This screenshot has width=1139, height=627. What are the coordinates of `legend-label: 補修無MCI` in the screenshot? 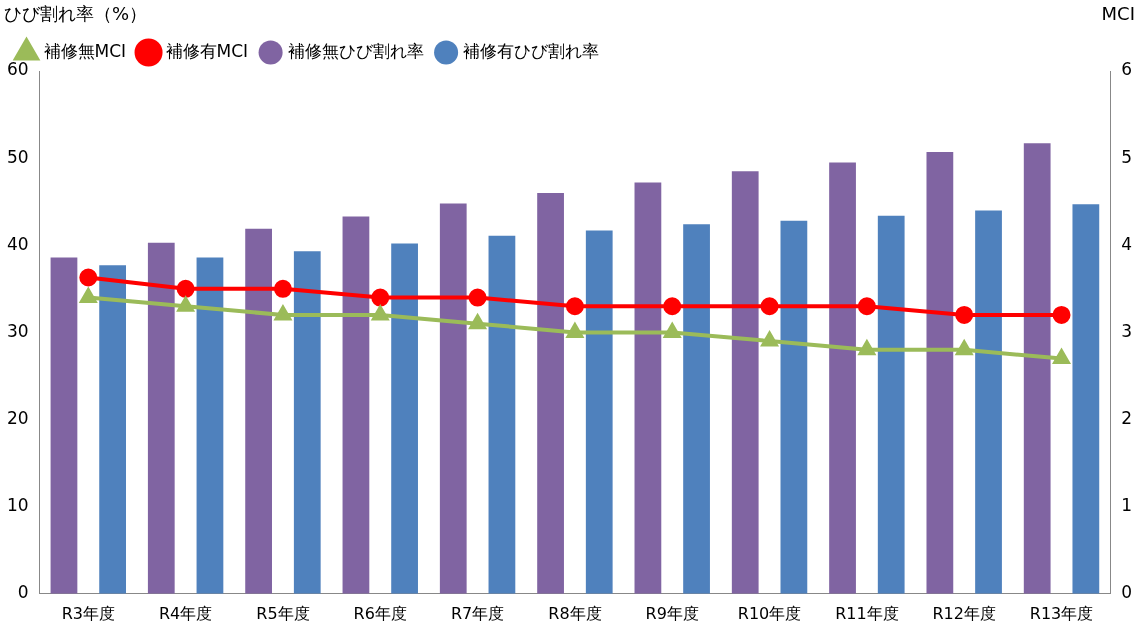 It's located at (85, 50).